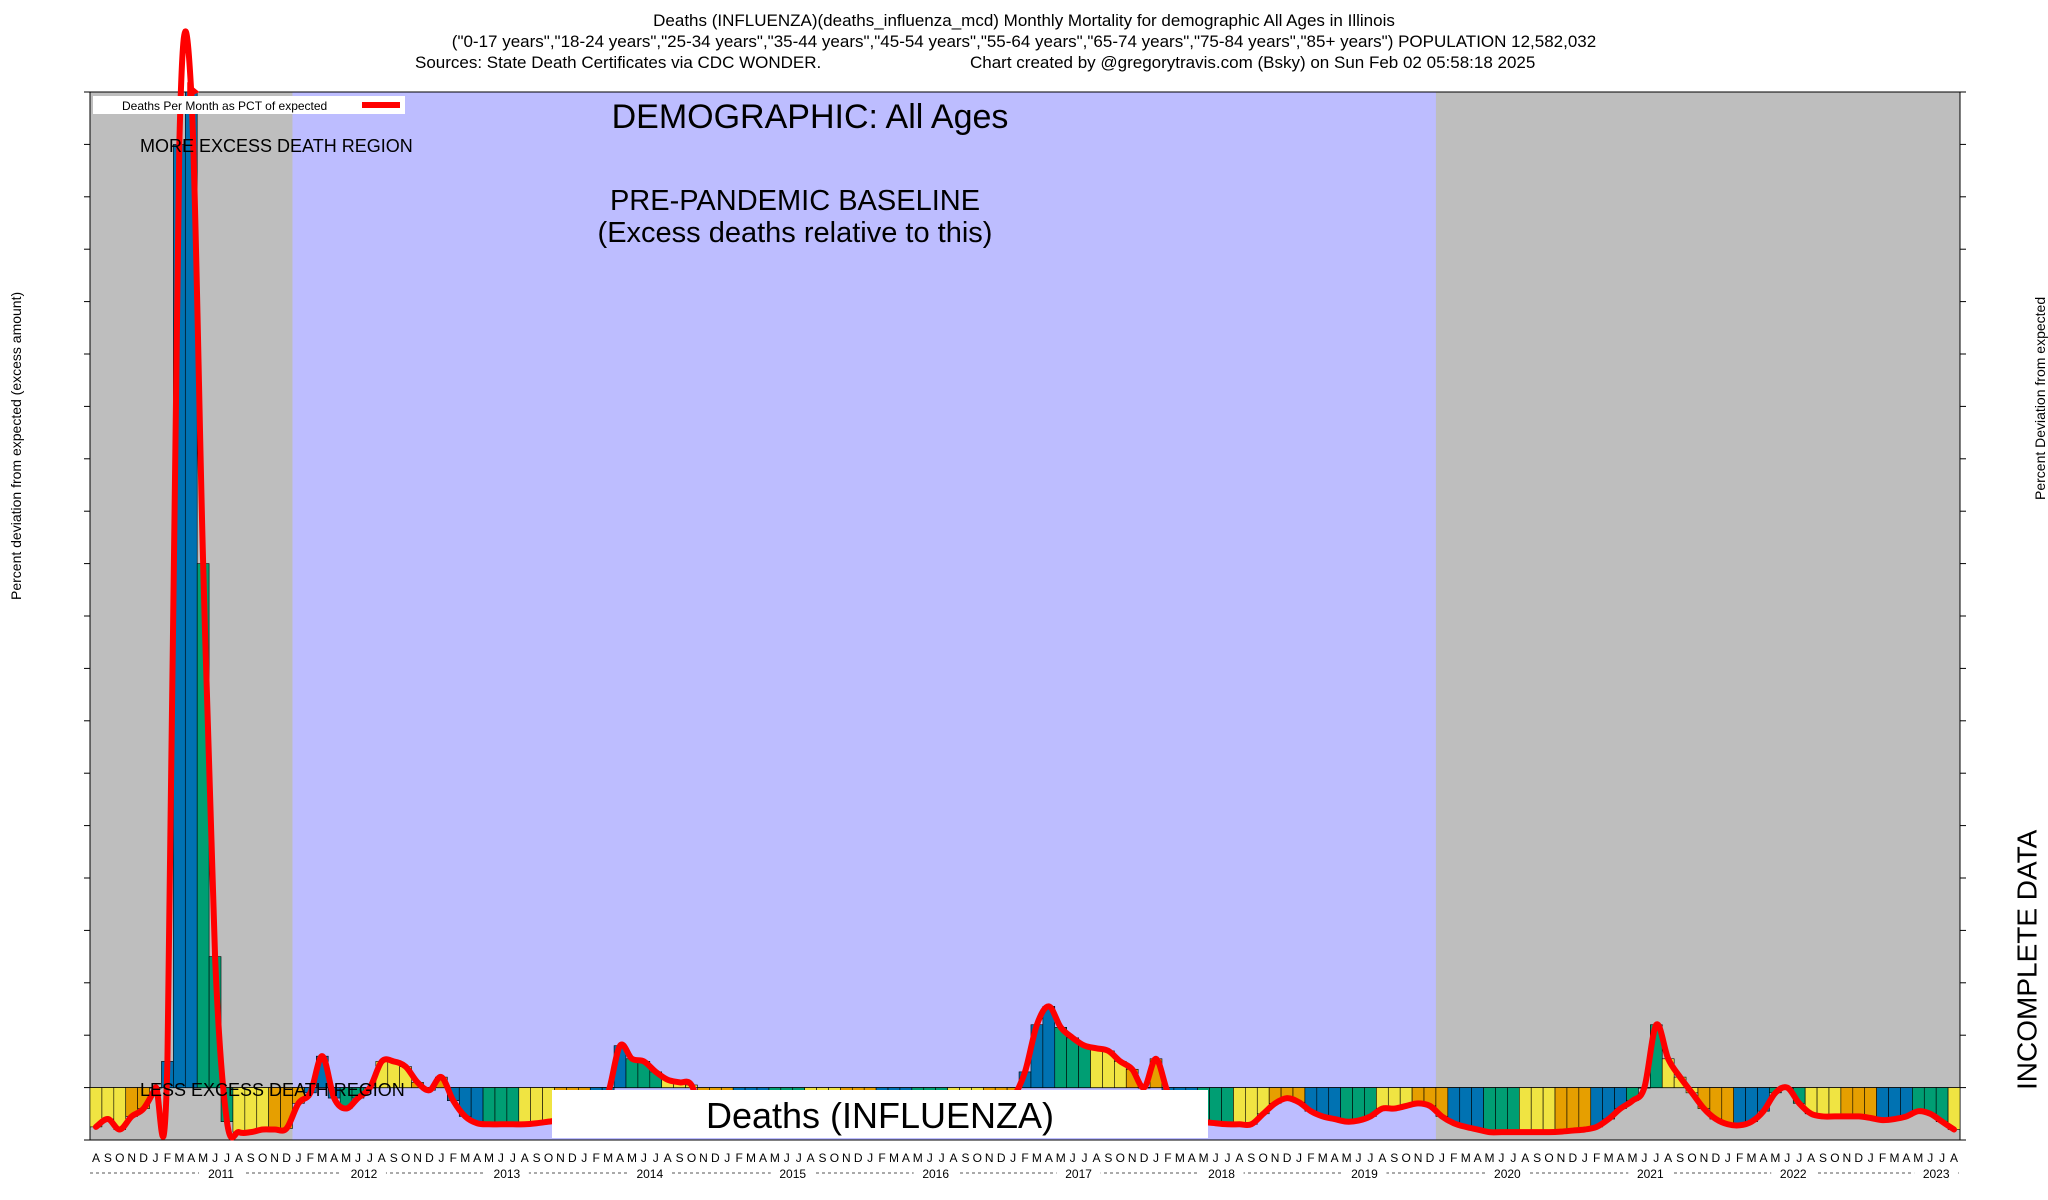 This screenshot has width=2048, height=1200. What do you see at coordinates (364, 1174) in the screenshot?
I see `year-label: 2012` at bounding box center [364, 1174].